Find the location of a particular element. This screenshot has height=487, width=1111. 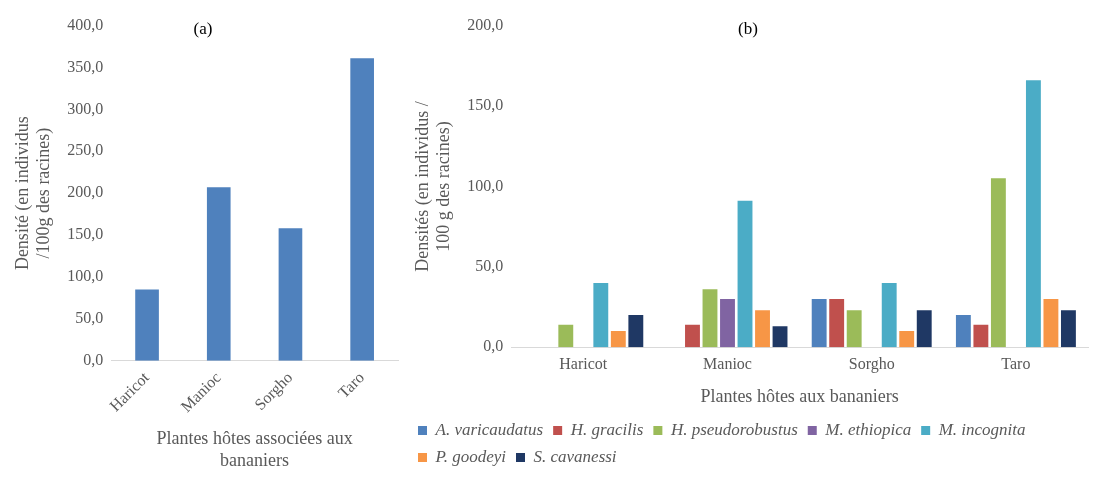

x-axis-title: Plantes hôtes associées aux bananiers is located at coordinates (254, 449).